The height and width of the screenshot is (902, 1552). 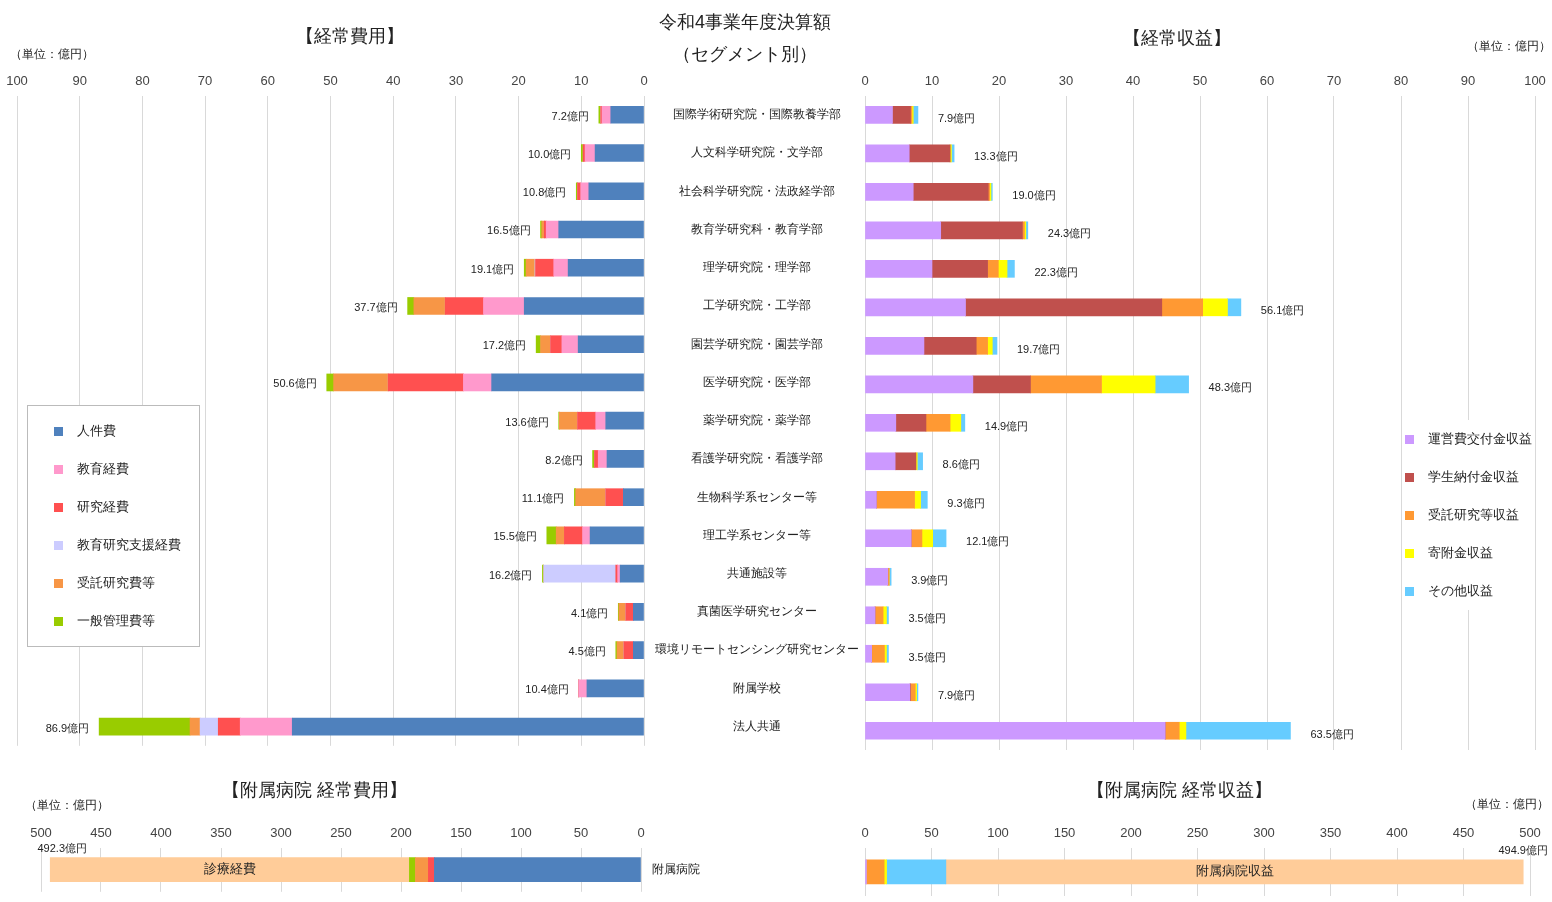 I want to click on total-label: 37.7億円, so click(x=376, y=306).